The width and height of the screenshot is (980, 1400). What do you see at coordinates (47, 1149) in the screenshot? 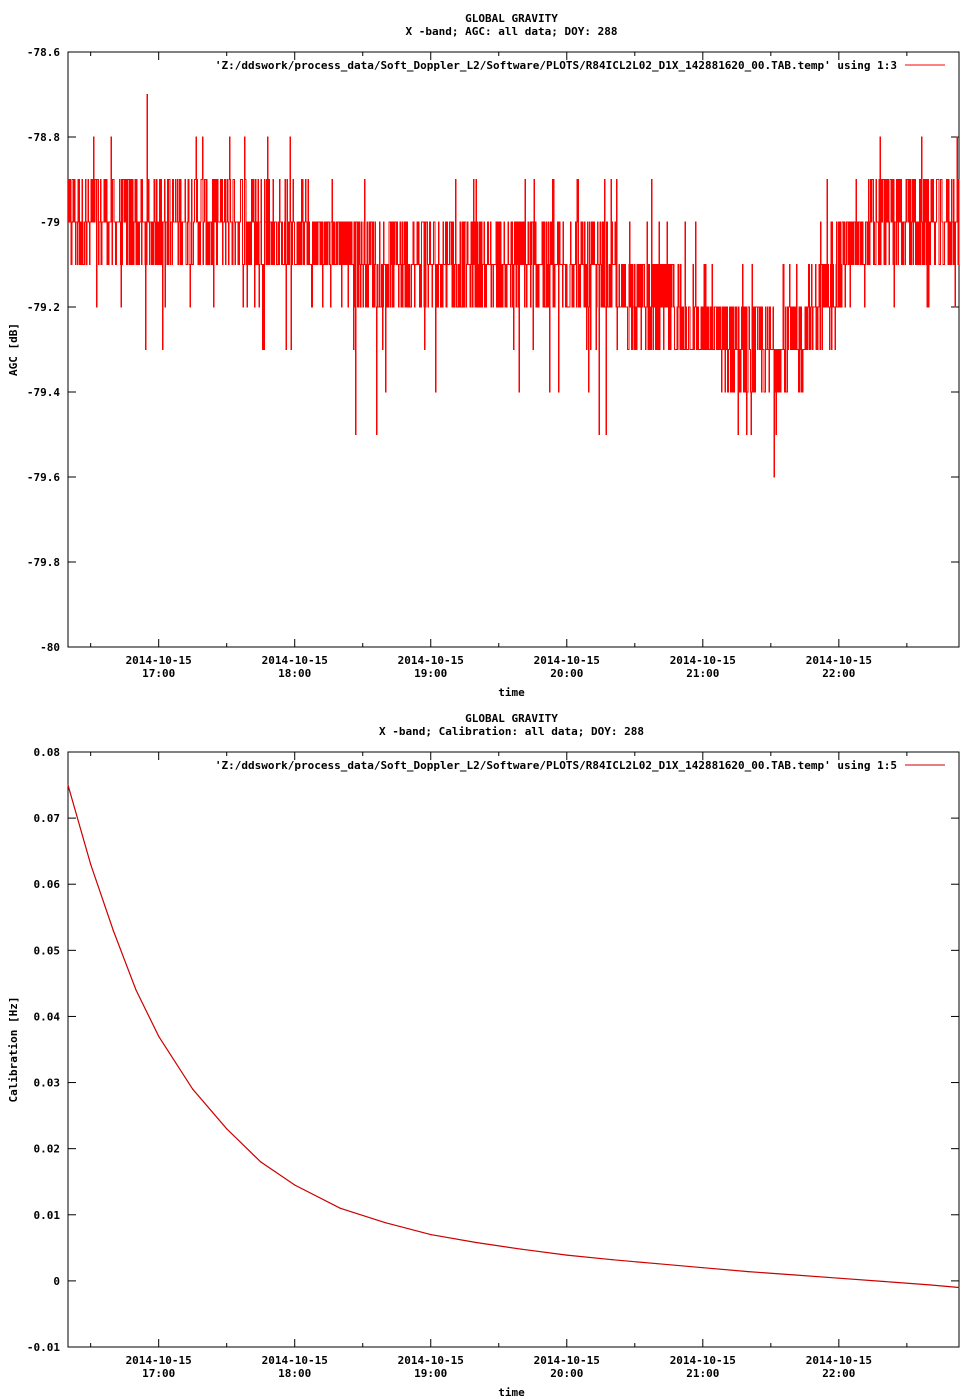
I see `y-tick-label: 0.02` at bounding box center [47, 1149].